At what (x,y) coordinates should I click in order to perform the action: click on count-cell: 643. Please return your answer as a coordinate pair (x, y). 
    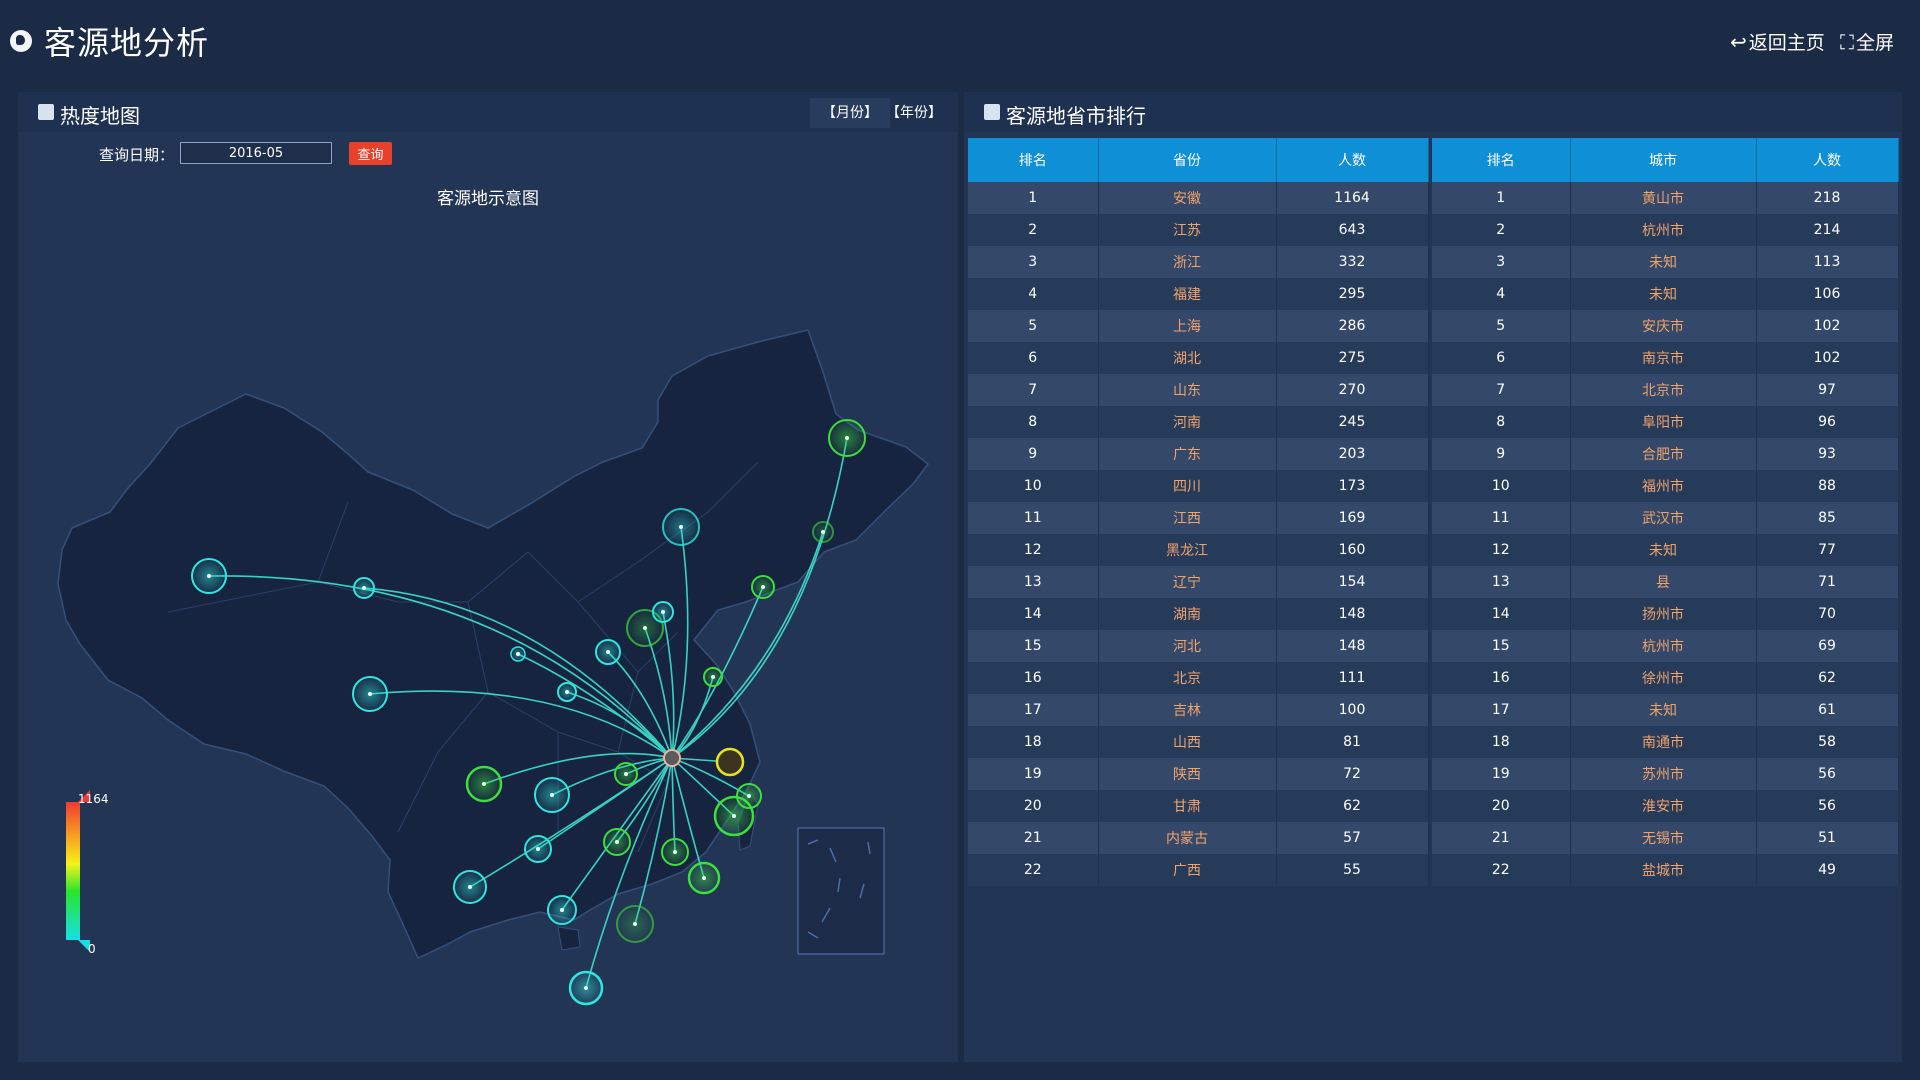
    Looking at the image, I should click on (1352, 230).